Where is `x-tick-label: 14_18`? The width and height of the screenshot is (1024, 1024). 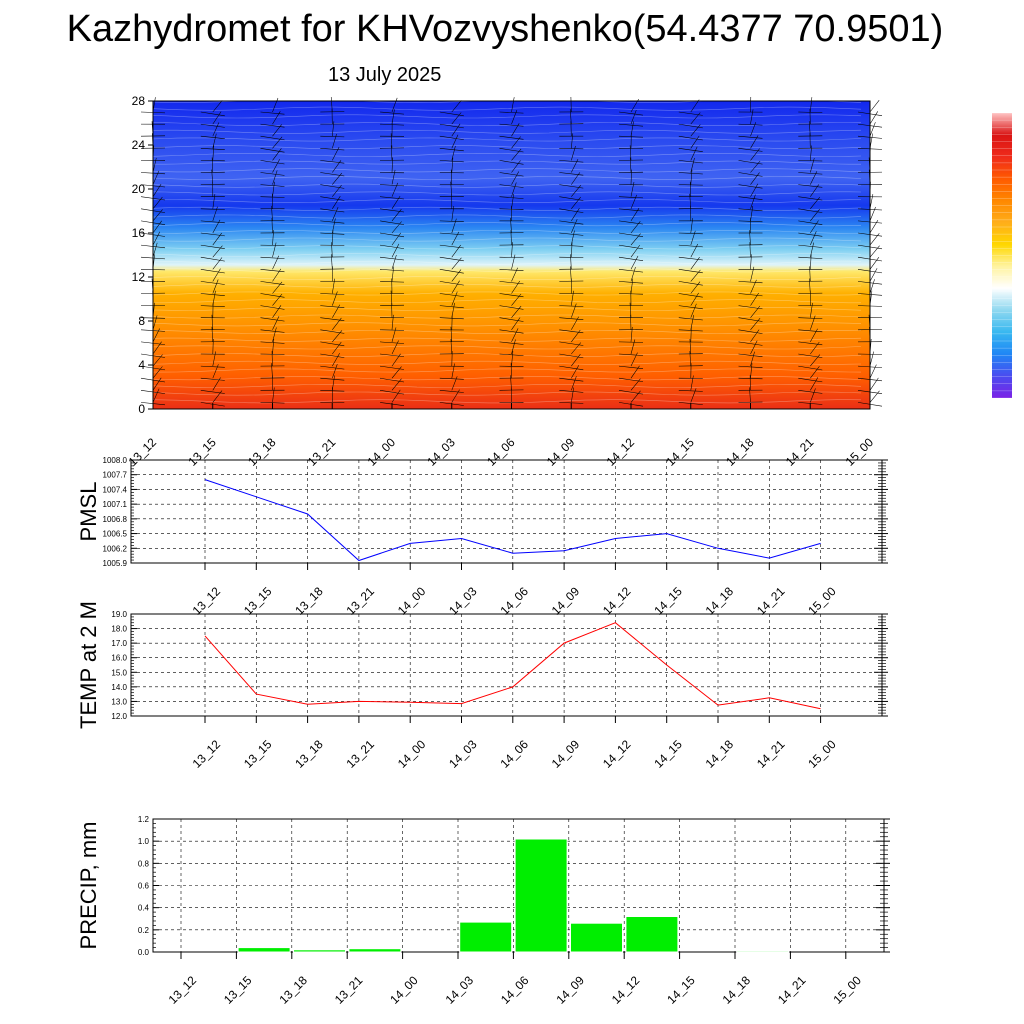
x-tick-label: 14_18 is located at coordinates (740, 452).